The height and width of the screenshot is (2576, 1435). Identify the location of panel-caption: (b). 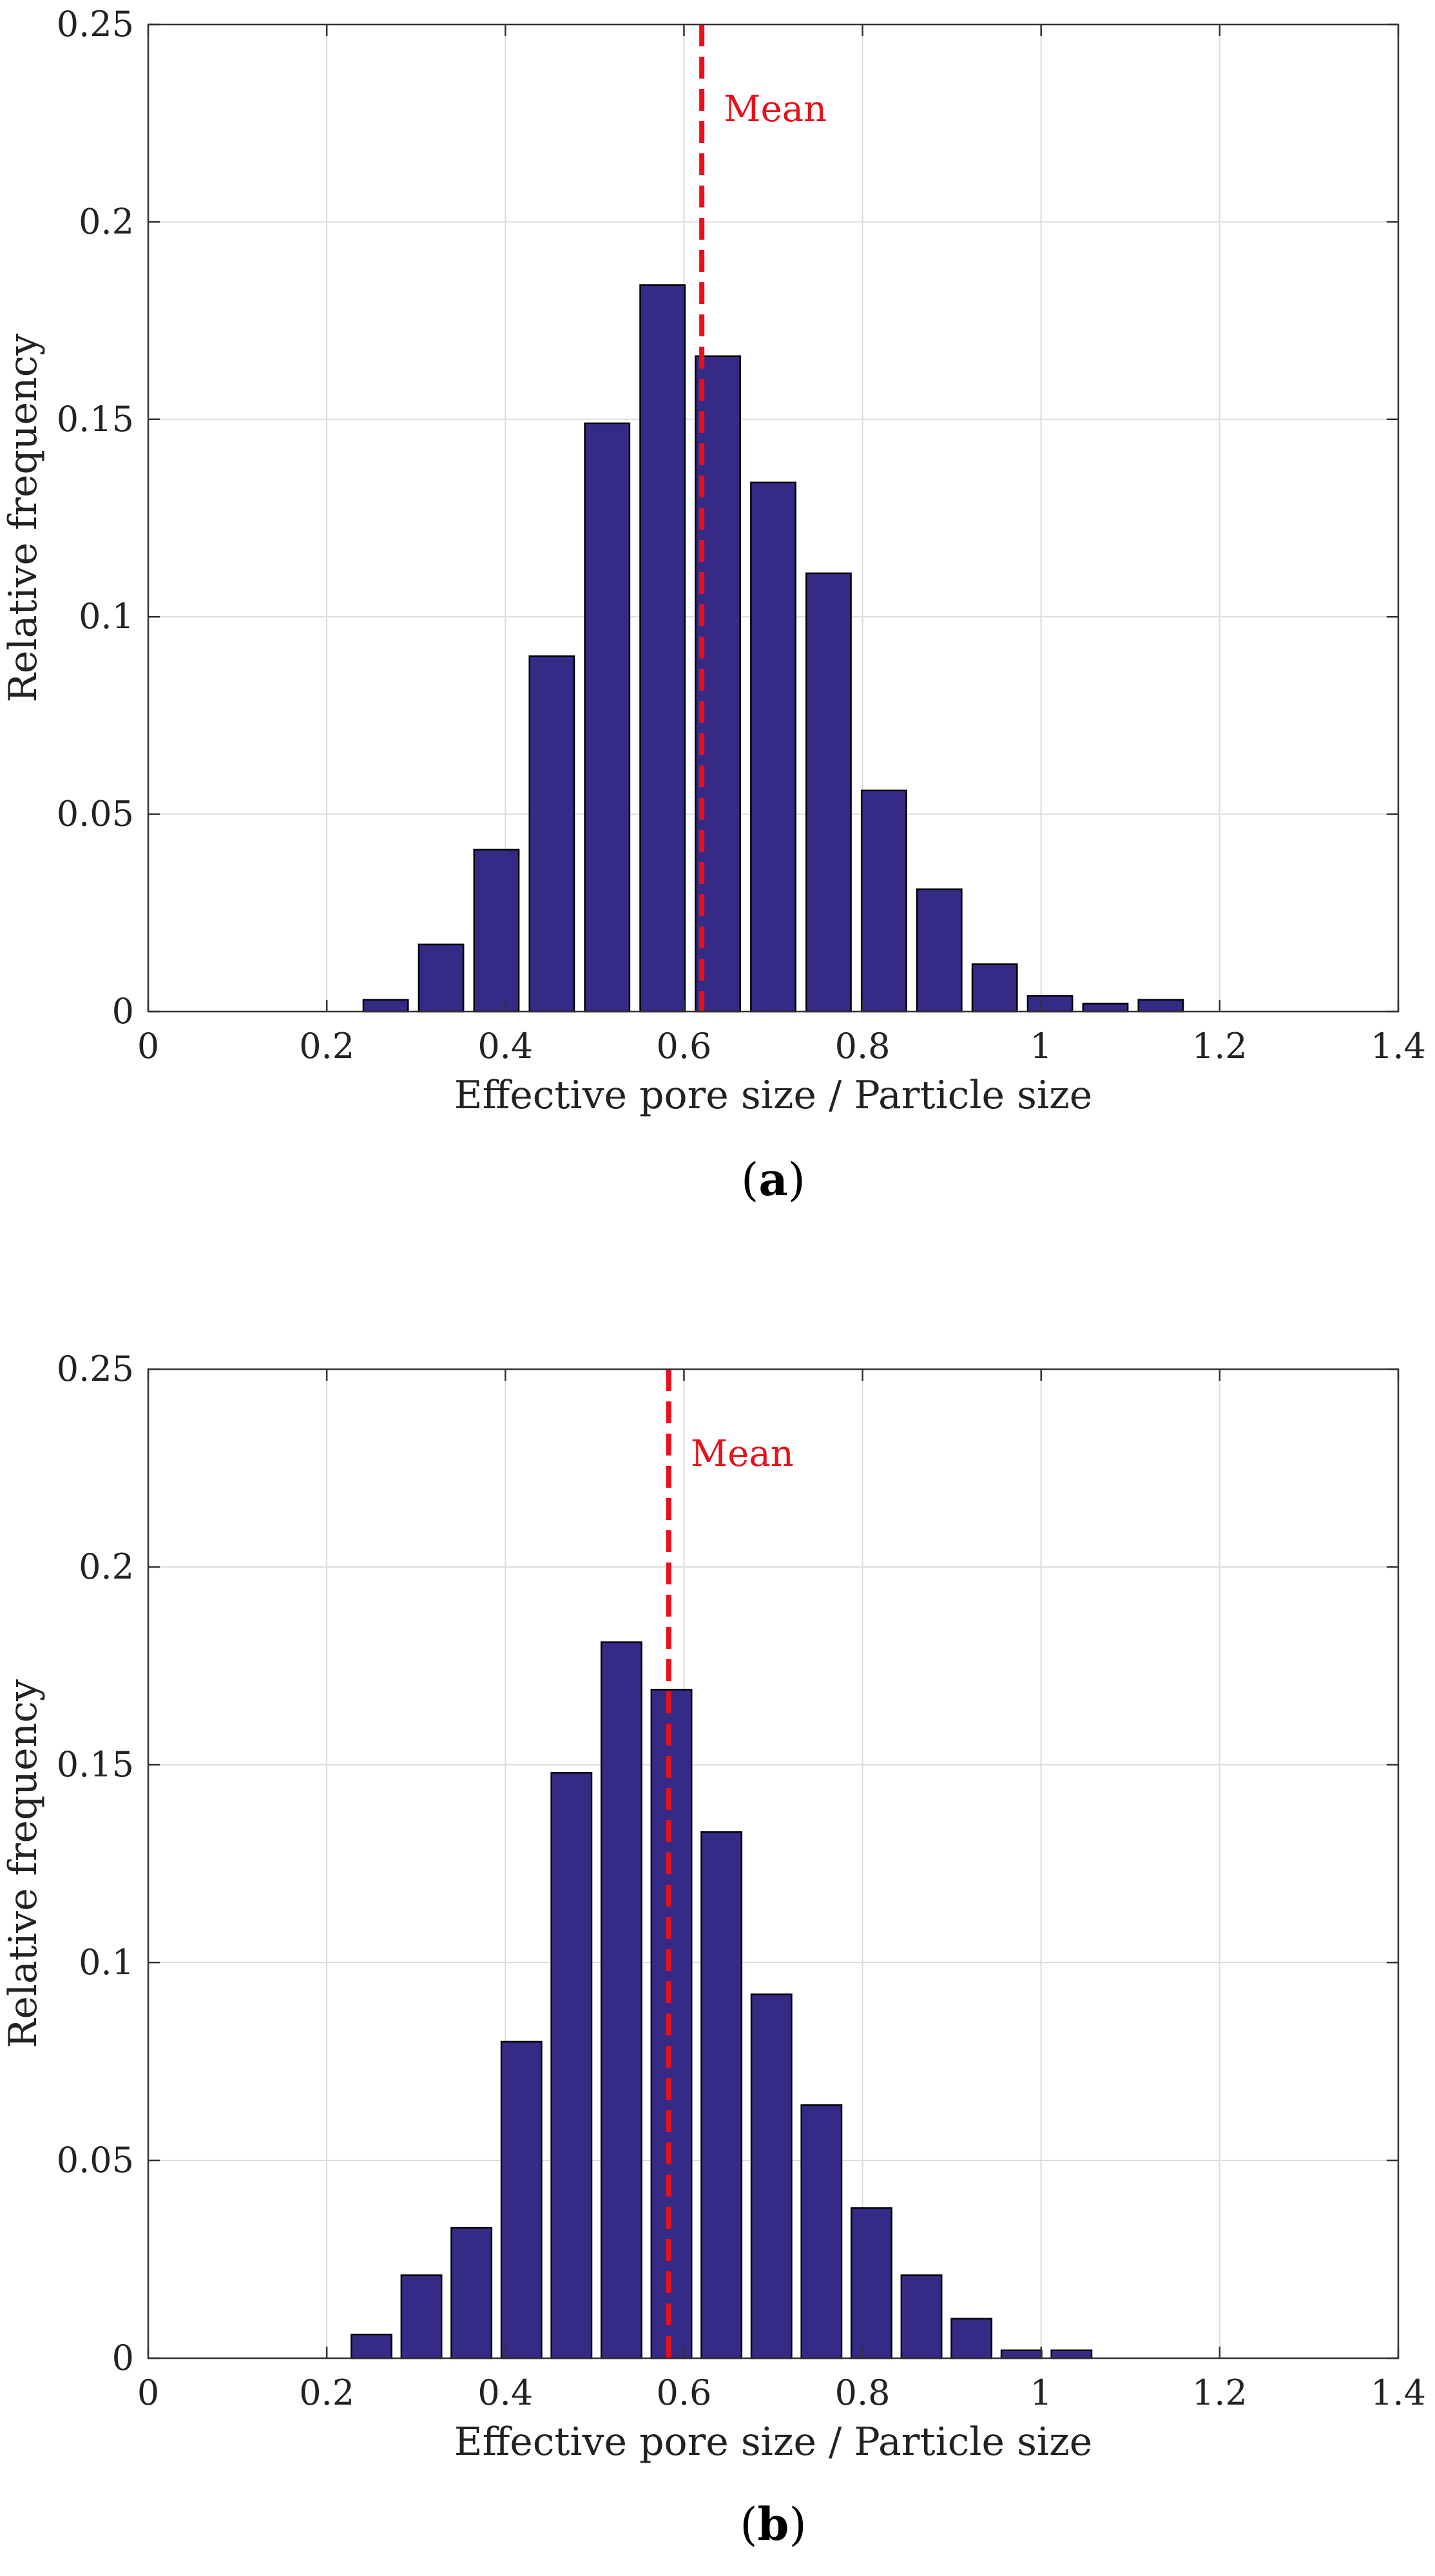
(773, 2524).